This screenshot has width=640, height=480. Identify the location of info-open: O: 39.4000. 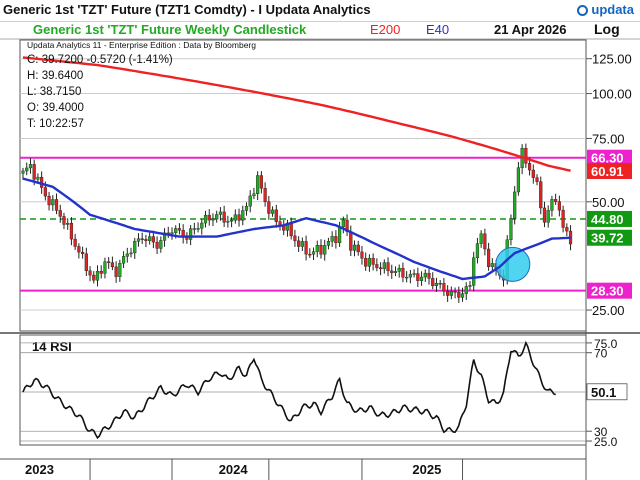
(55, 108).